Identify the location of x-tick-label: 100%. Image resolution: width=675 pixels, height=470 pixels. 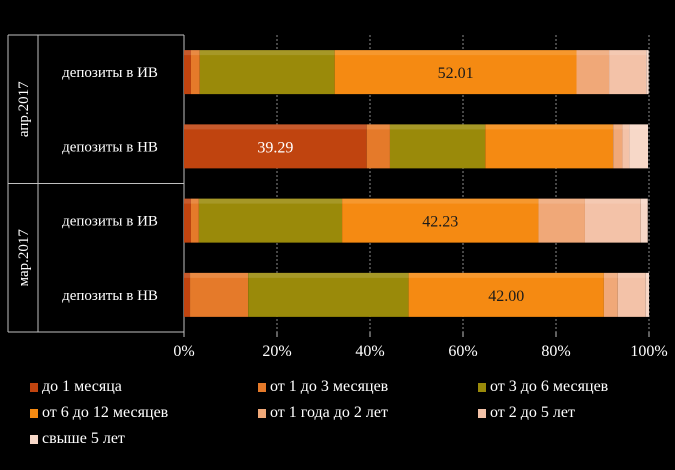
(648, 351).